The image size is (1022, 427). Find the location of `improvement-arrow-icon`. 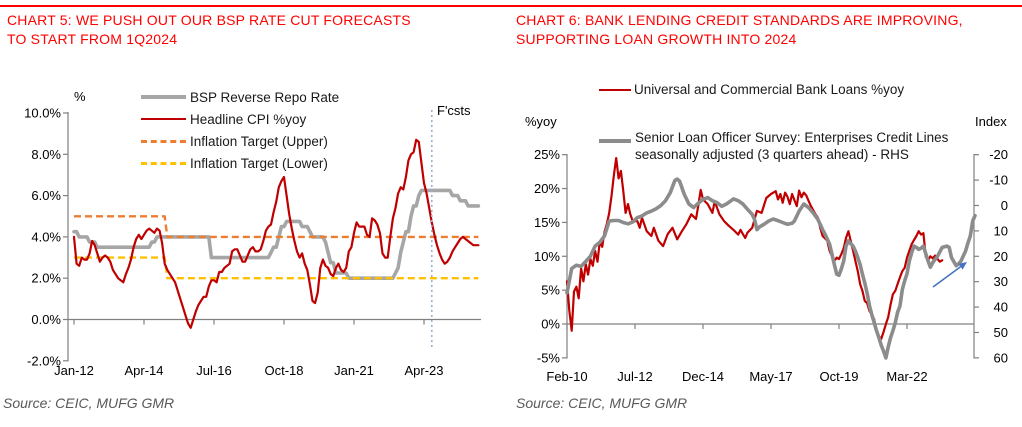

improvement-arrow-icon is located at coordinates (962, 266).